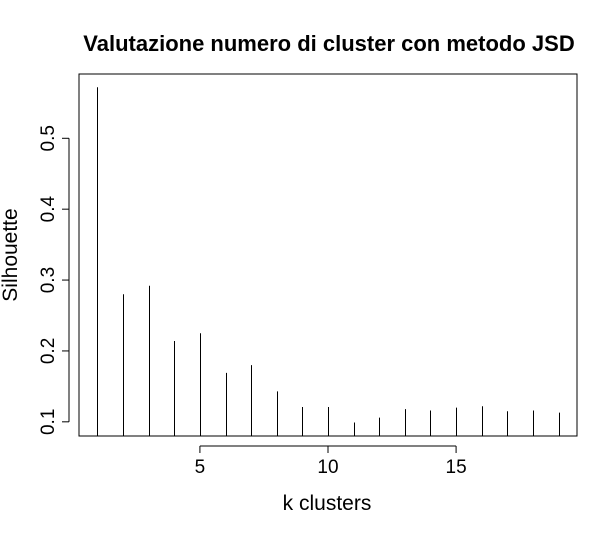  Describe the element at coordinates (48, 209) in the screenshot. I see `y-tick-label-0.4: 0.4` at that location.